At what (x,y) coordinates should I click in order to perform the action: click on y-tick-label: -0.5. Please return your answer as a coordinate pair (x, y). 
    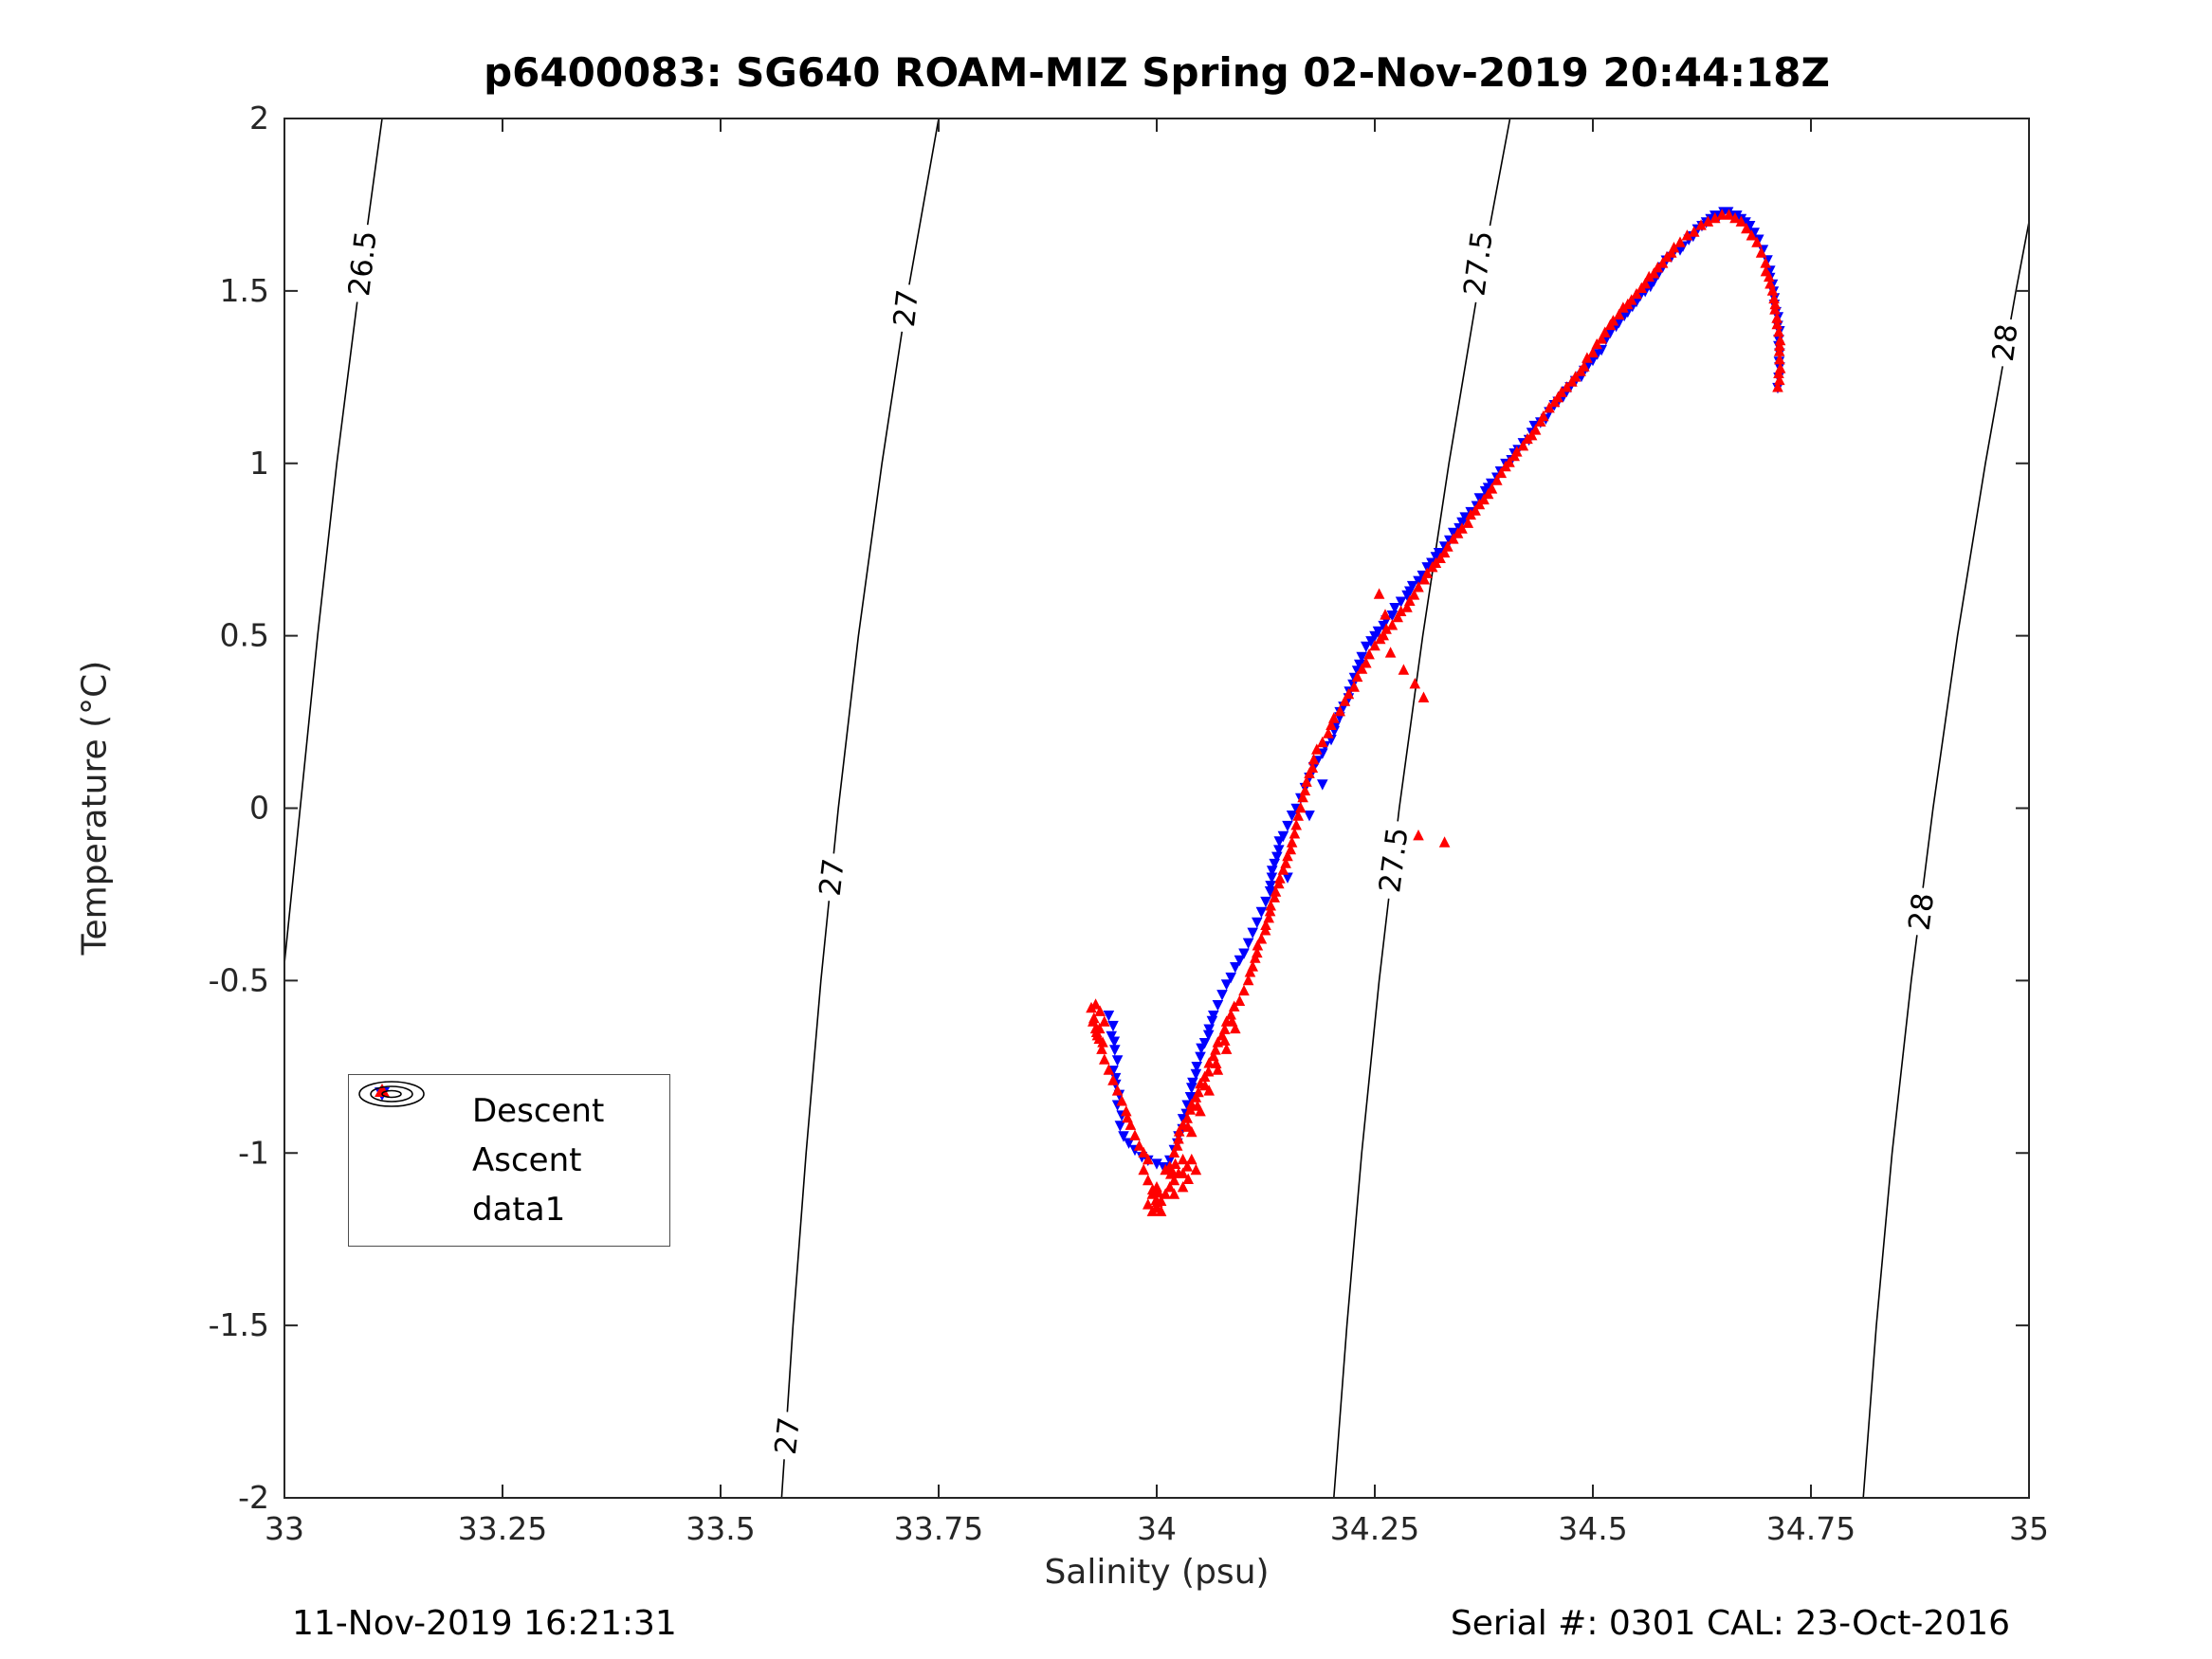
    Looking at the image, I should click on (239, 979).